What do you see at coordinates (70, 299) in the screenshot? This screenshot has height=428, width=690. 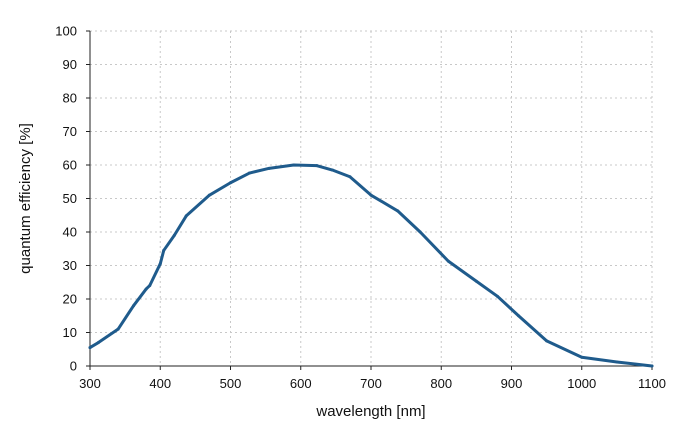 I see `y-tick-label: 20` at bounding box center [70, 299].